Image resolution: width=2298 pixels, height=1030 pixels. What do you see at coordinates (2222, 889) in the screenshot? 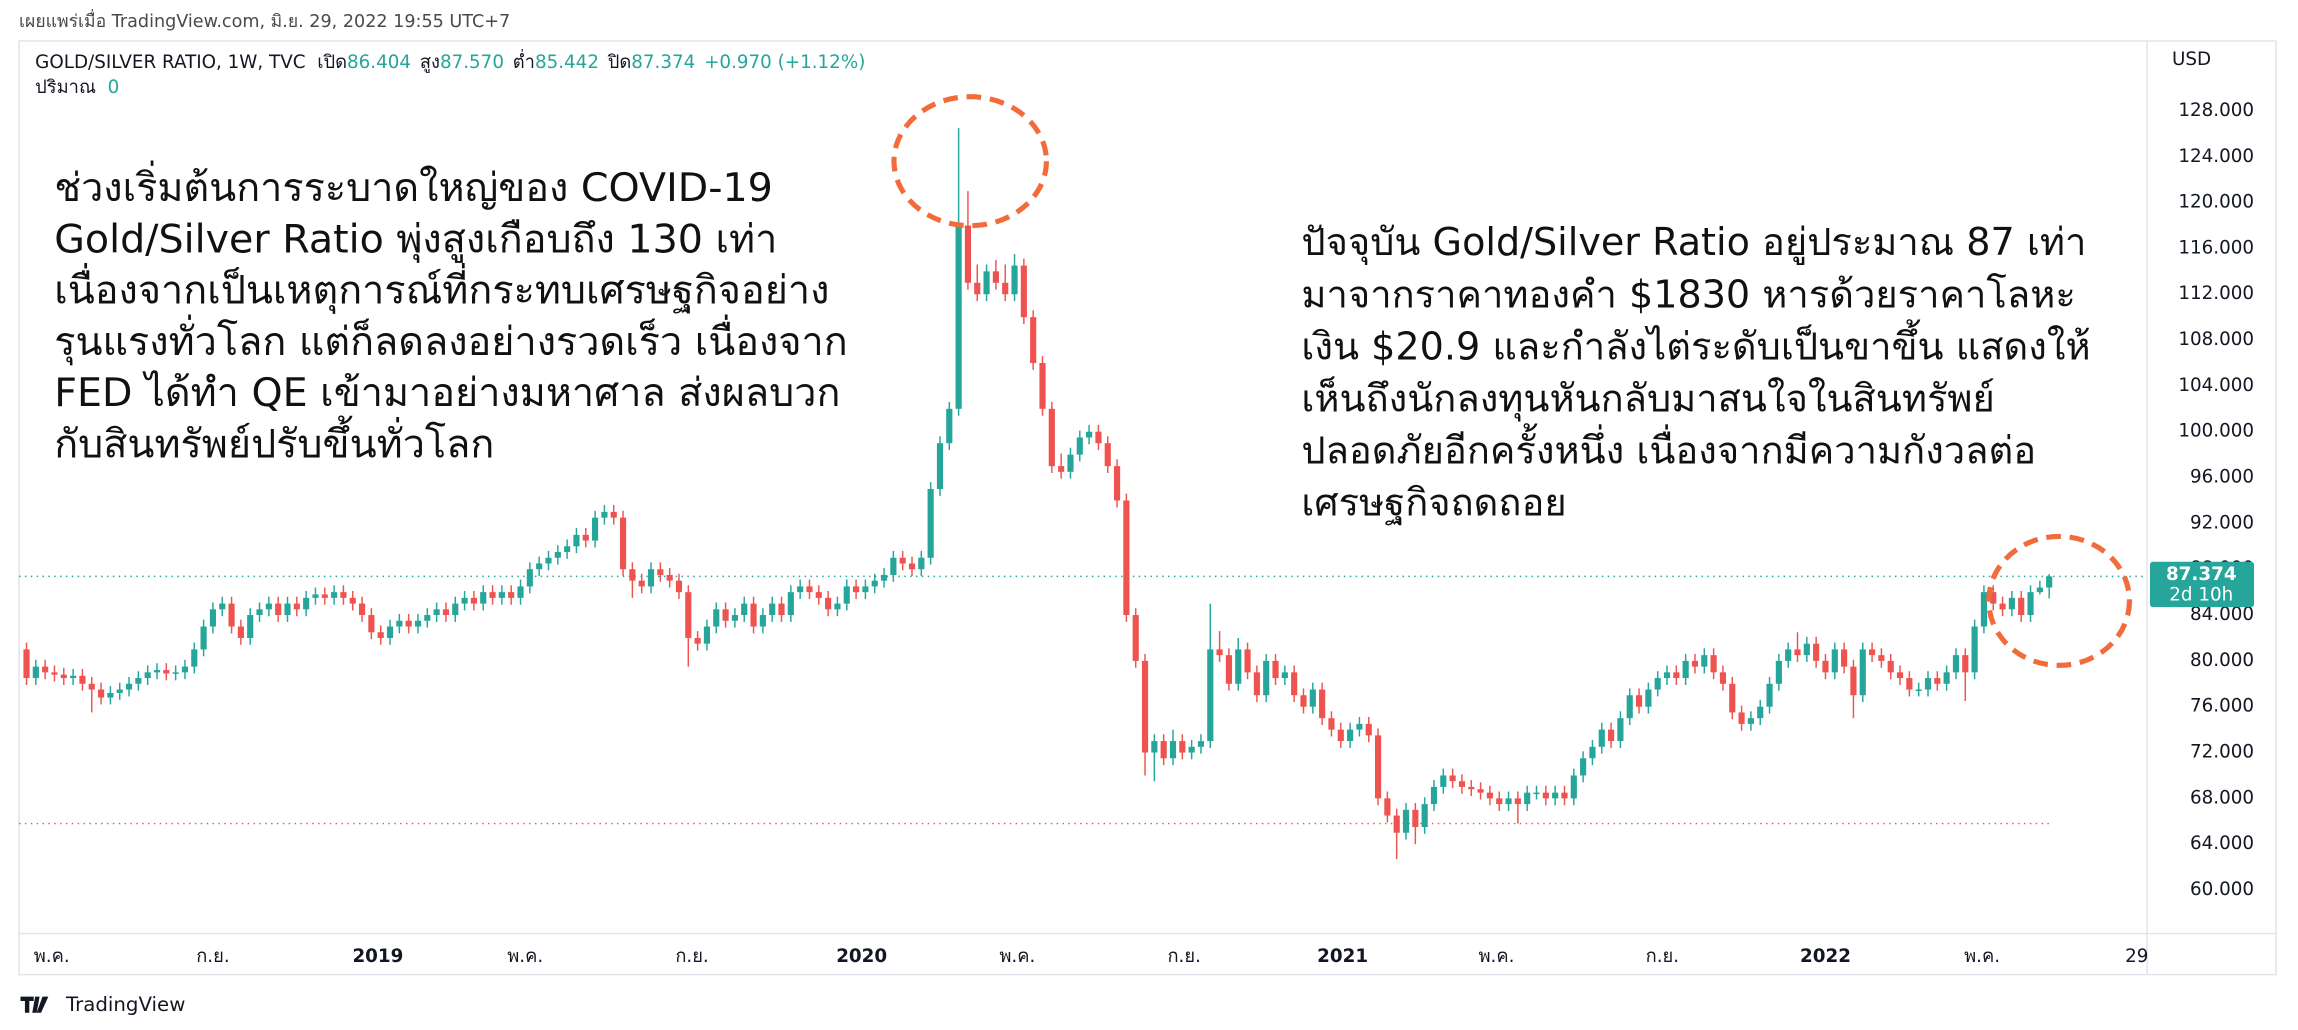
I see `y-tick-label: 60.000` at bounding box center [2222, 889].